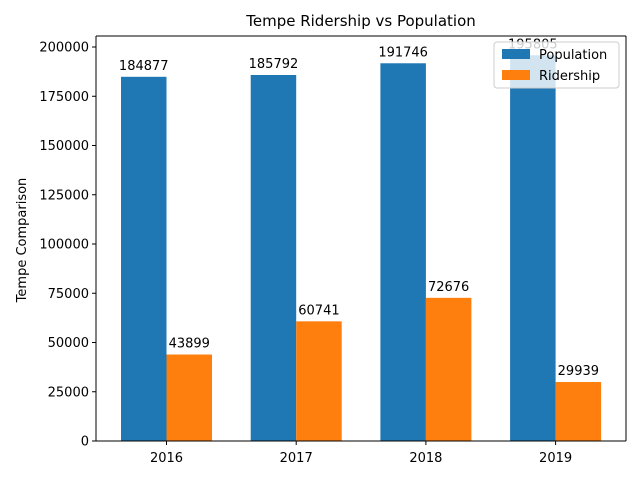 This screenshot has width=640, height=480. What do you see at coordinates (64, 48) in the screenshot?
I see `y-tick-label: 200000` at bounding box center [64, 48].